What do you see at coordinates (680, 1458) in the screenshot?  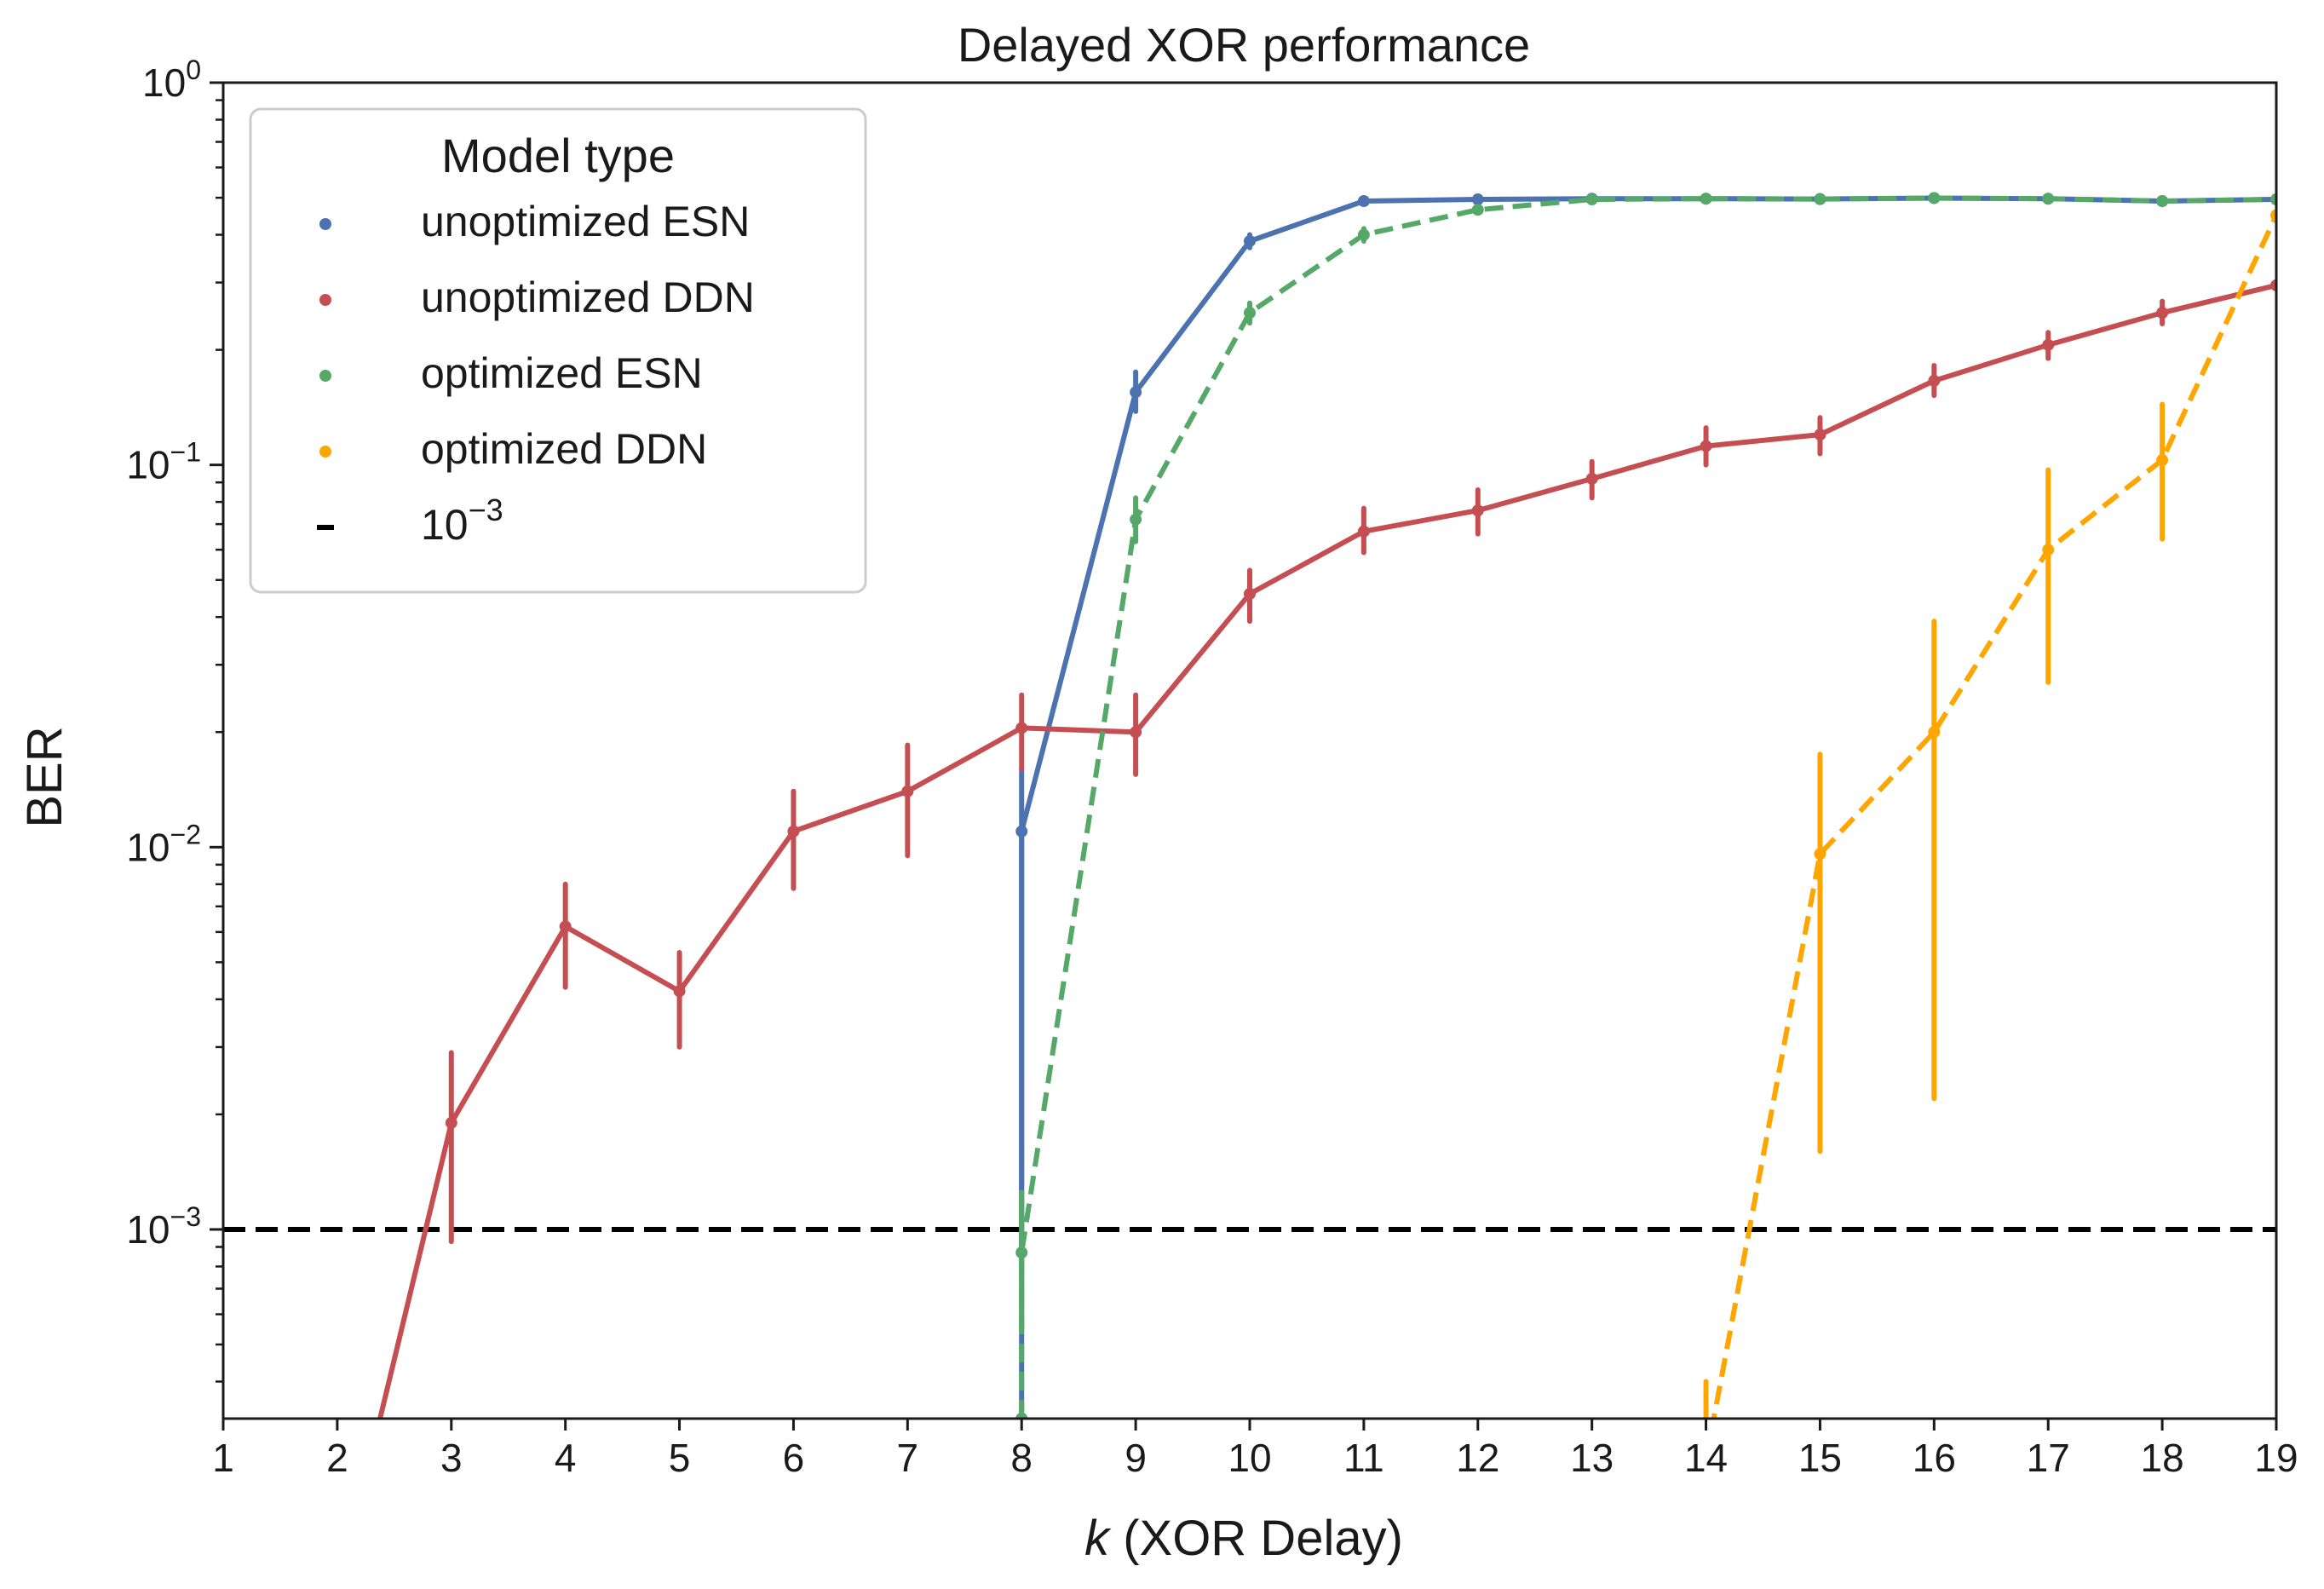 I see `x-tick-label: 5` at bounding box center [680, 1458].